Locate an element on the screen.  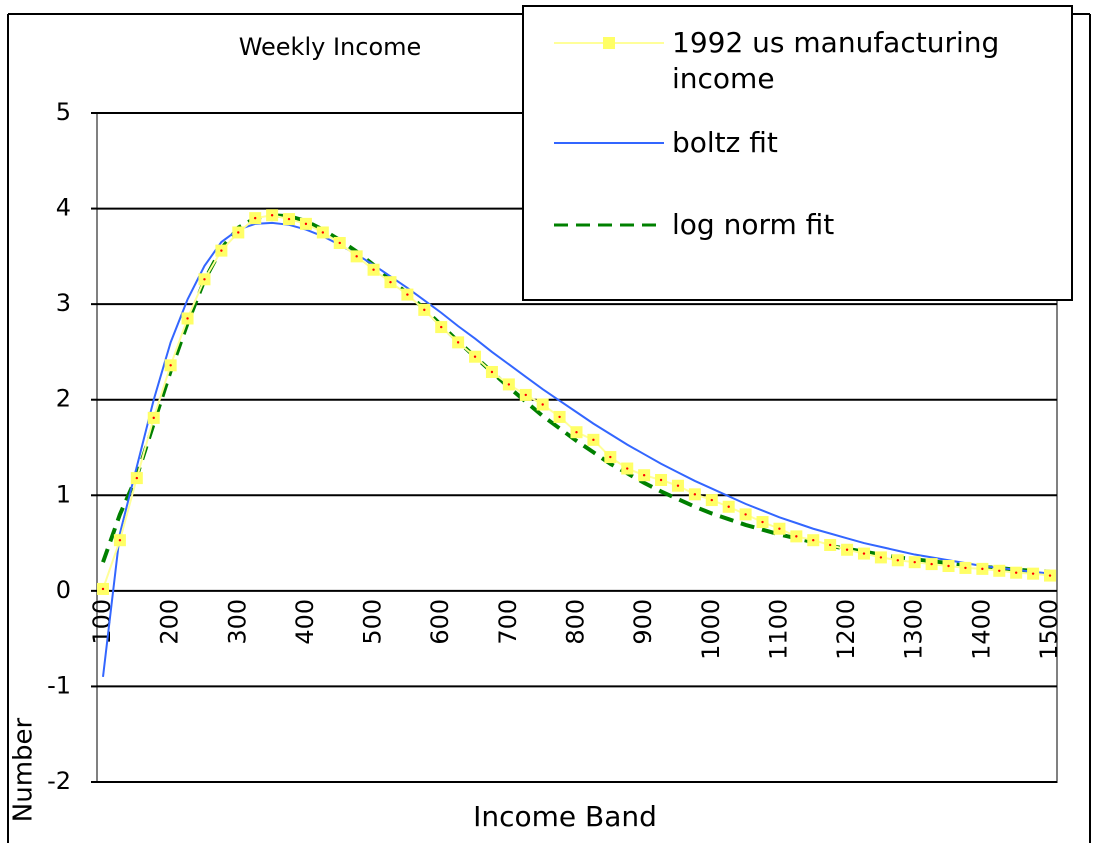
x-tick-label: 1300 is located at coordinates (914, 629).